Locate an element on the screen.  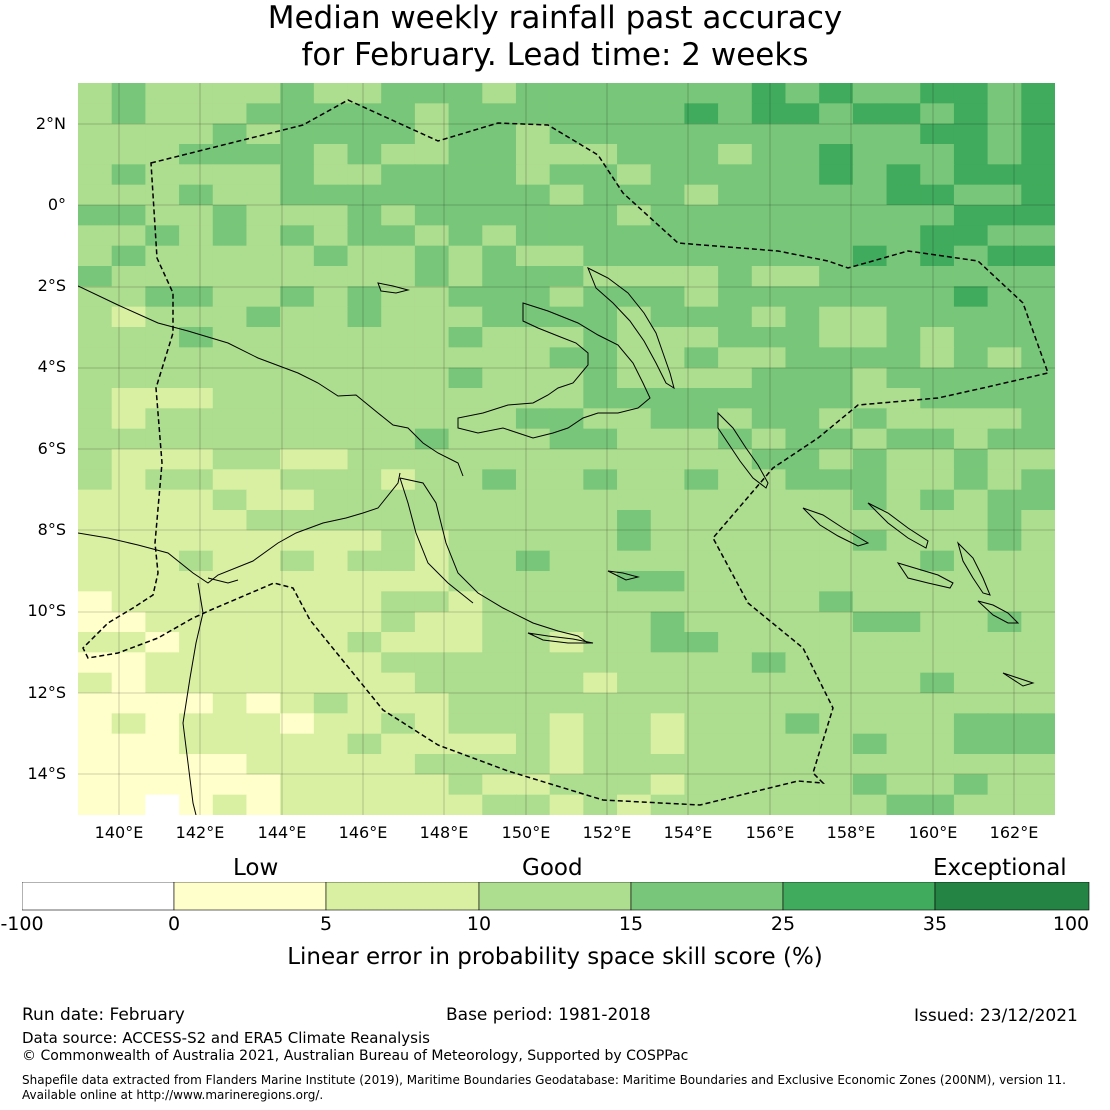
colorbar-tick: 15 is located at coordinates (631, 924).